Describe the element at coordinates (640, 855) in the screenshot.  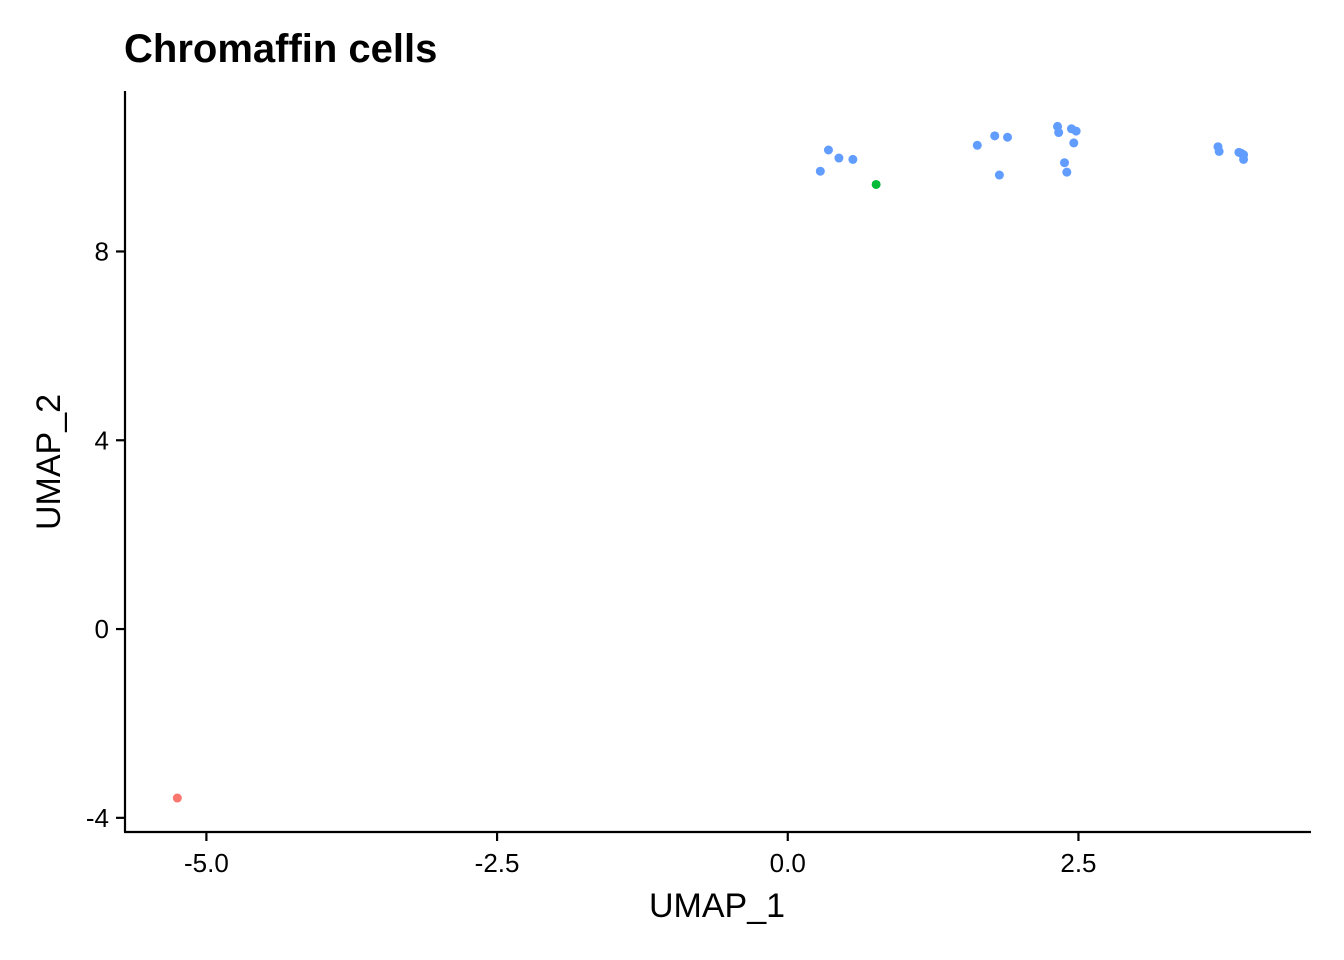
I see `x-axis-ticks: -5.0 -2.5 0.0 2.5` at that location.